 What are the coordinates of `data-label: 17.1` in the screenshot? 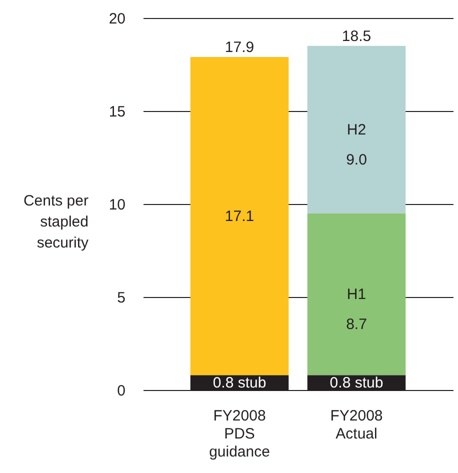 It's located at (239, 217).